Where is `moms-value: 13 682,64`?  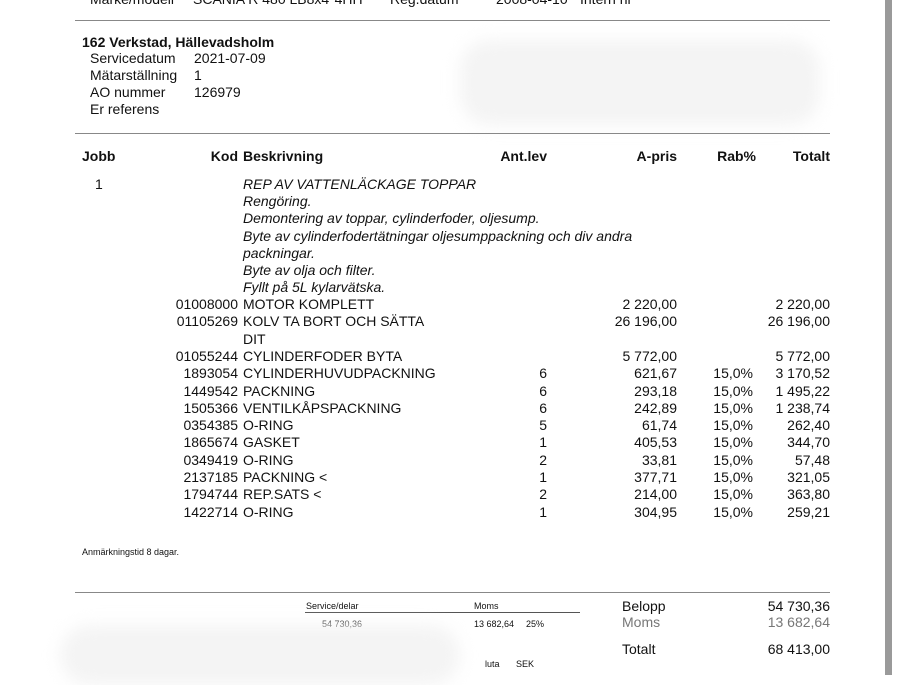
moms-value: 13 682,64 is located at coordinates (494, 624).